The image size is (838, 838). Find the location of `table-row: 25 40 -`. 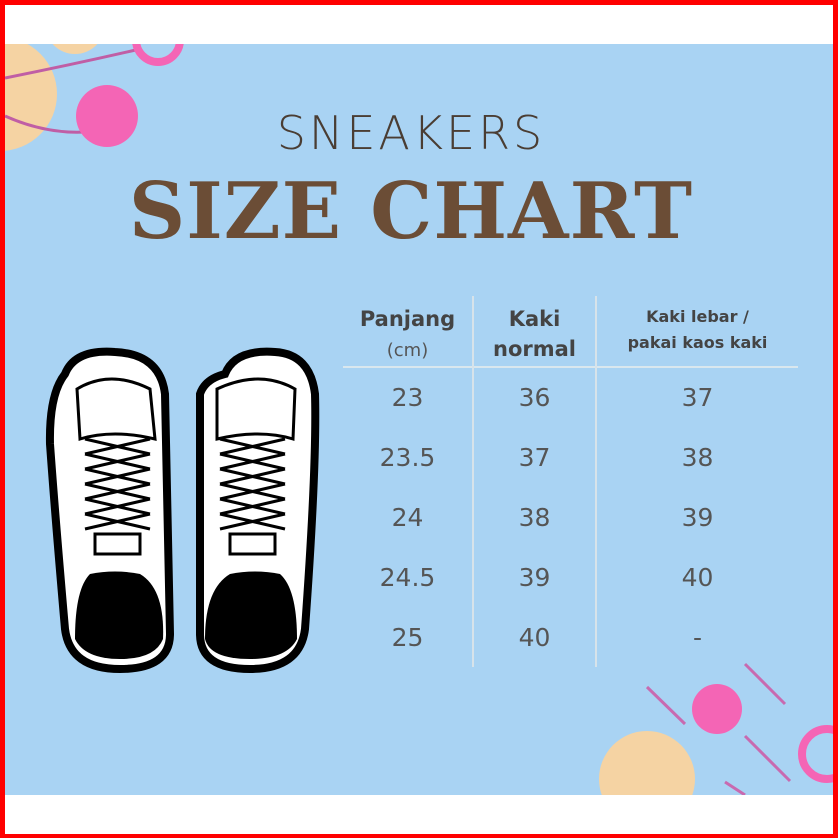

table-row: 25 40 - is located at coordinates (570, 637).